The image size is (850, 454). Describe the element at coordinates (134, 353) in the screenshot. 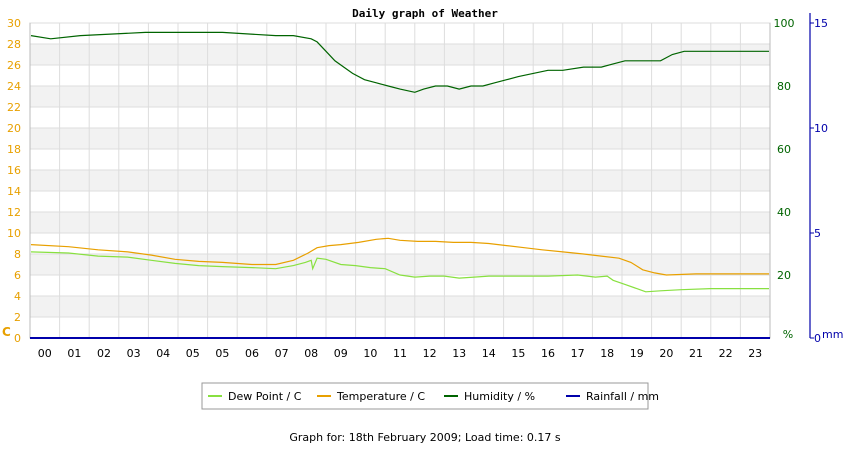

I see `x-tick-label: 03` at that location.